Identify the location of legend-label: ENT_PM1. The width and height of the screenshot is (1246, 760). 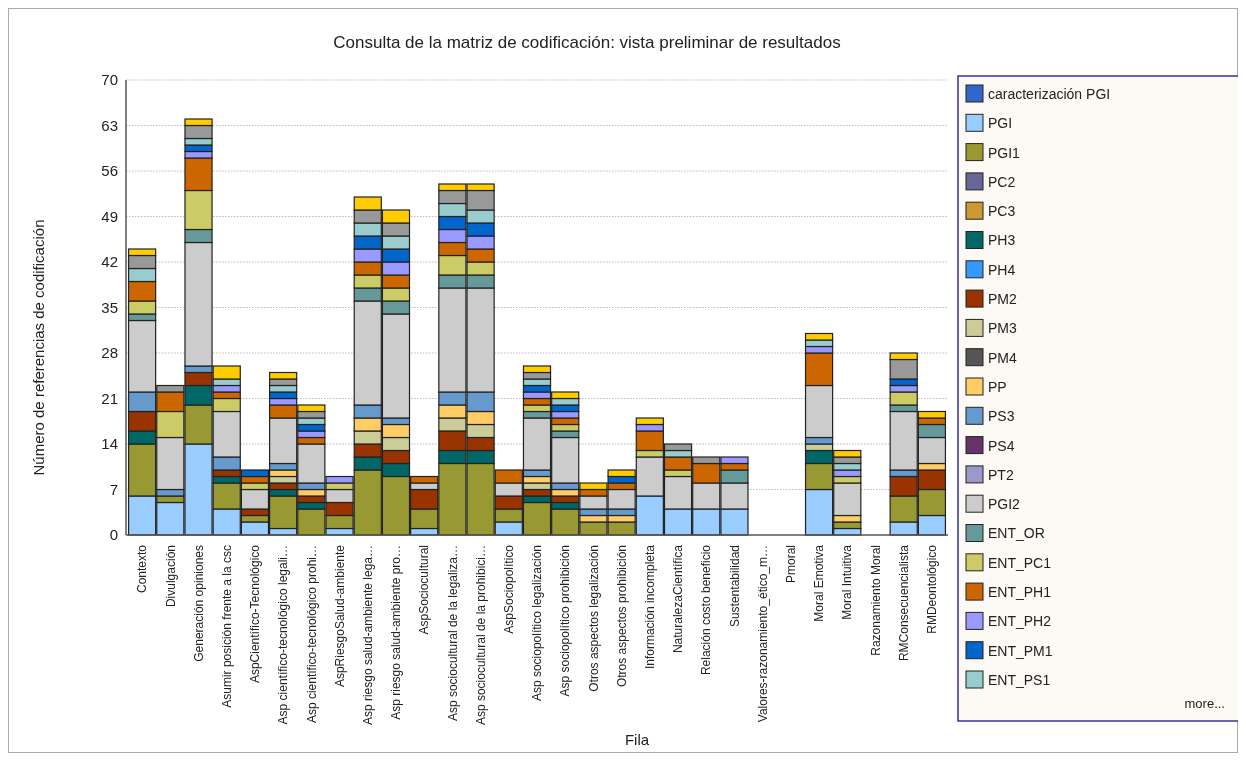
(1020, 650).